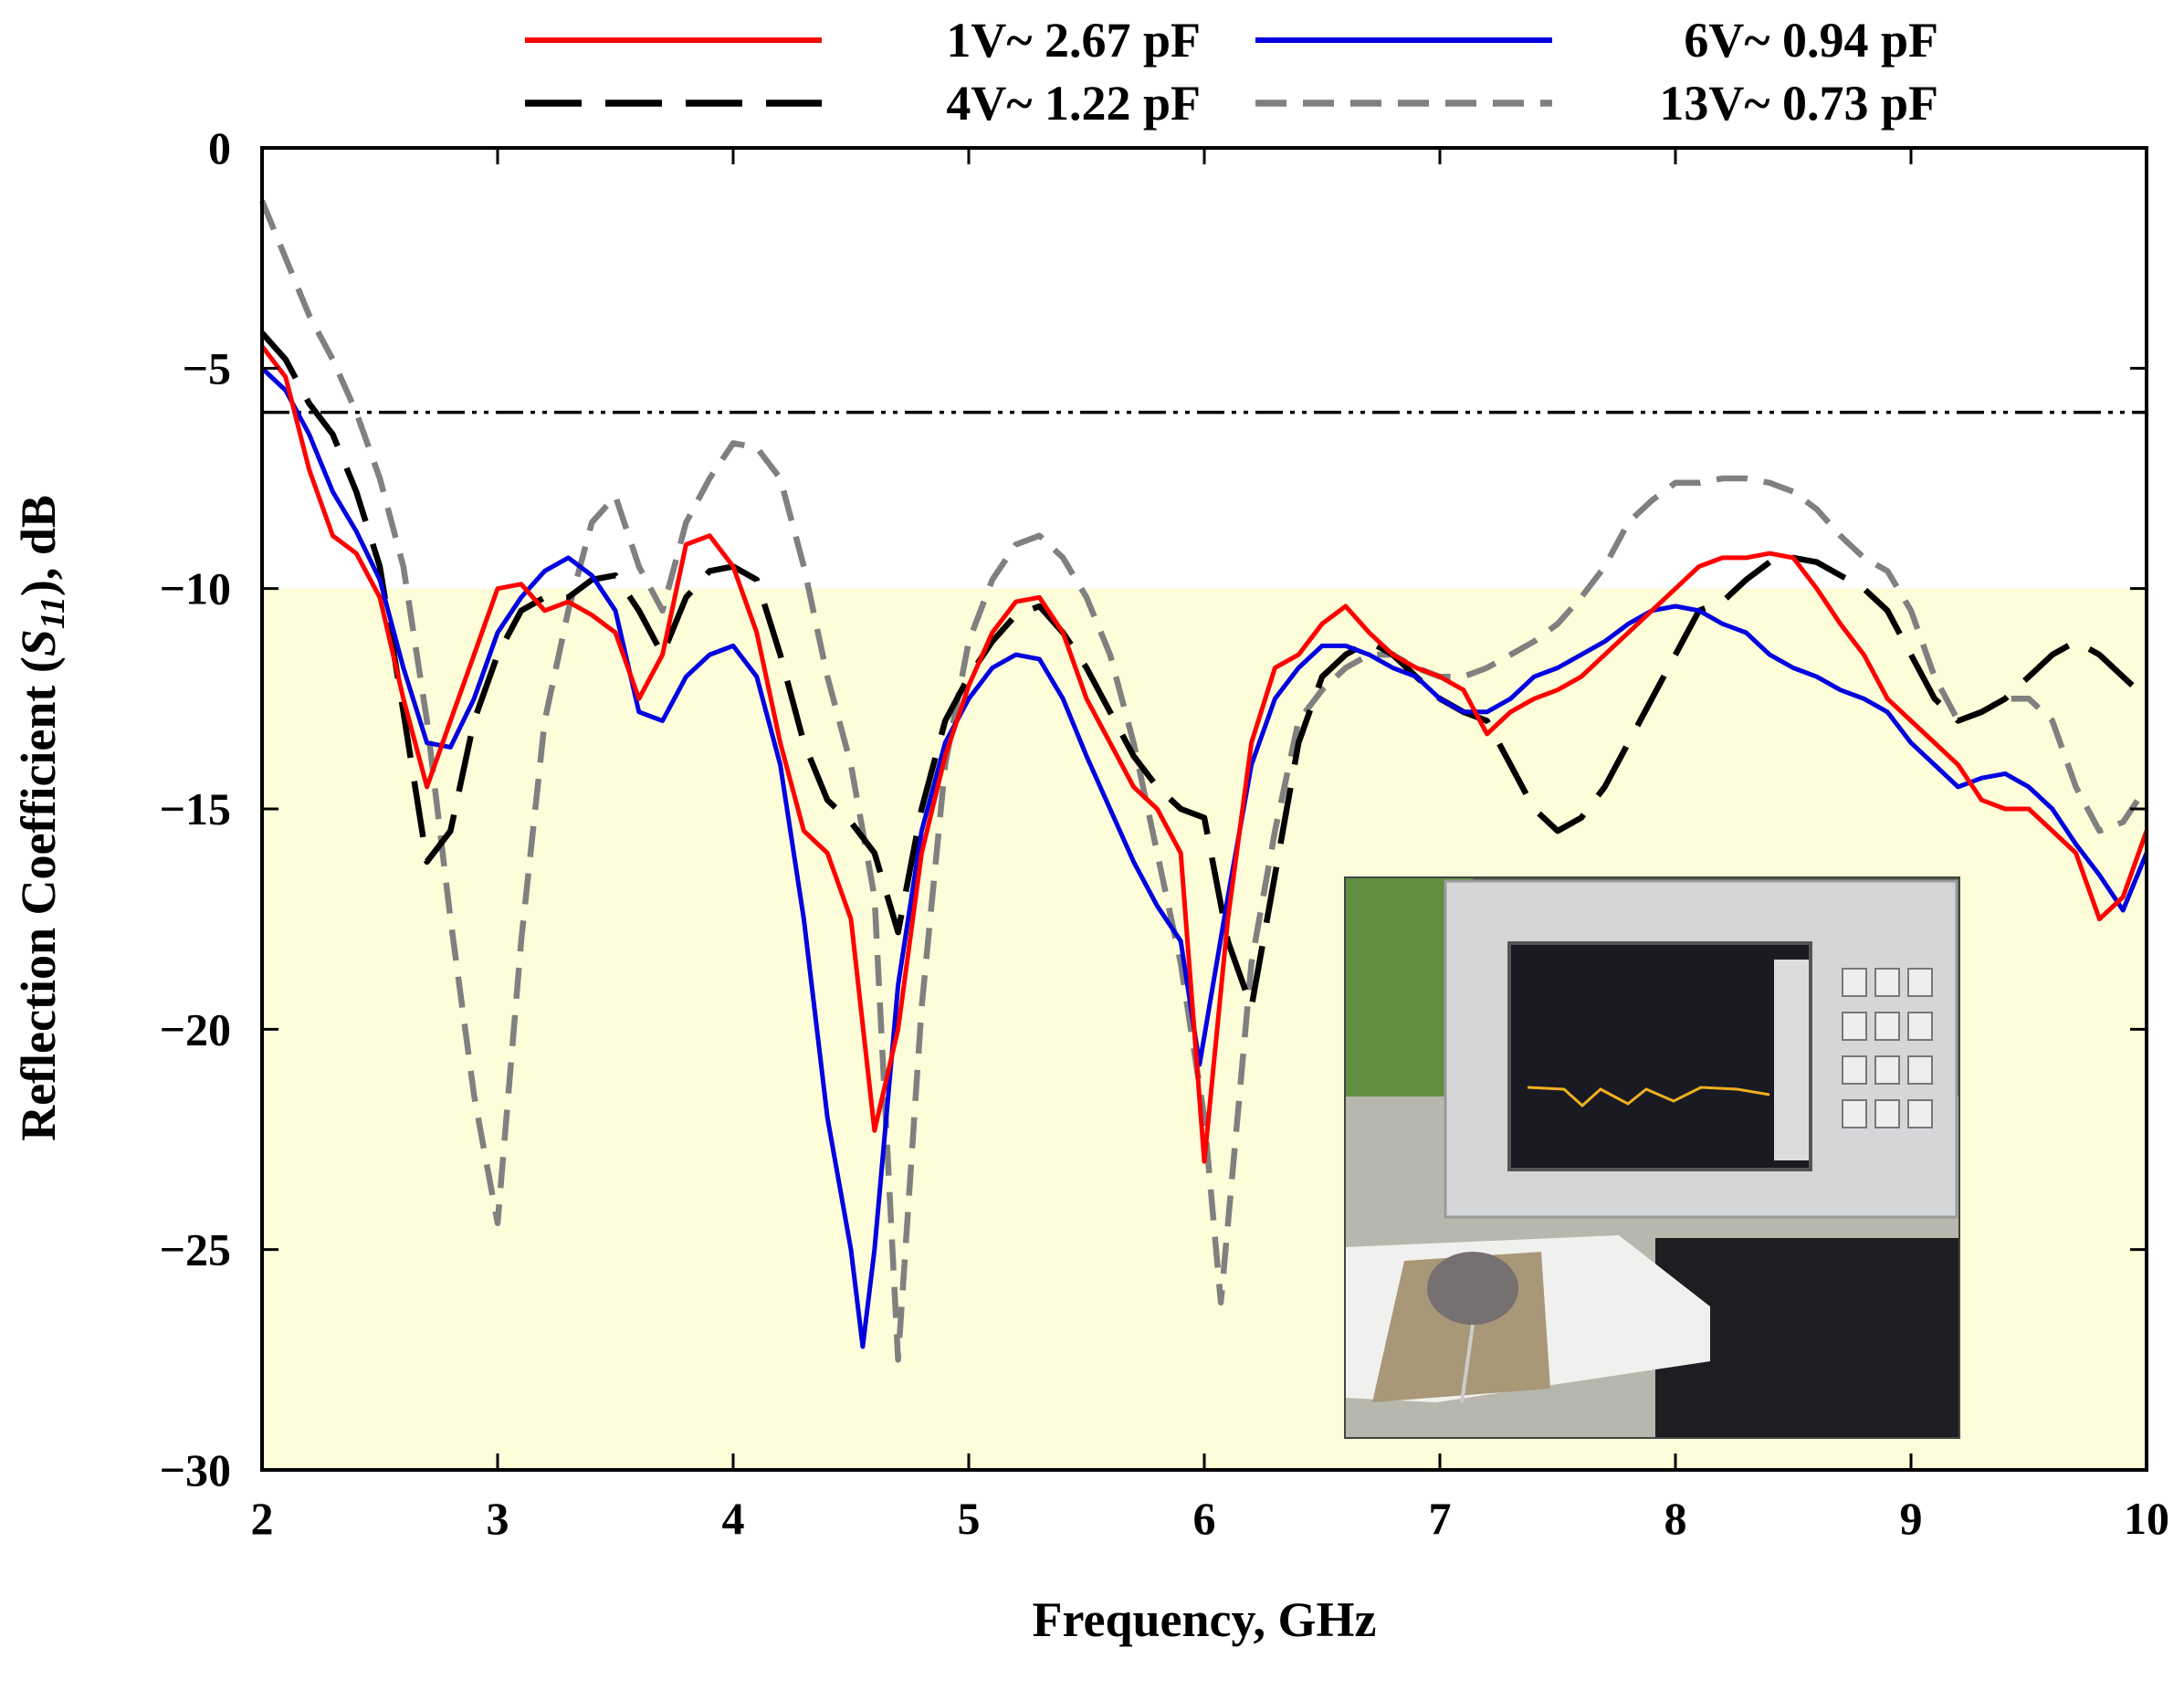 The image size is (2184, 1700). I want to click on x-tick-label: 9, so click(1911, 1518).